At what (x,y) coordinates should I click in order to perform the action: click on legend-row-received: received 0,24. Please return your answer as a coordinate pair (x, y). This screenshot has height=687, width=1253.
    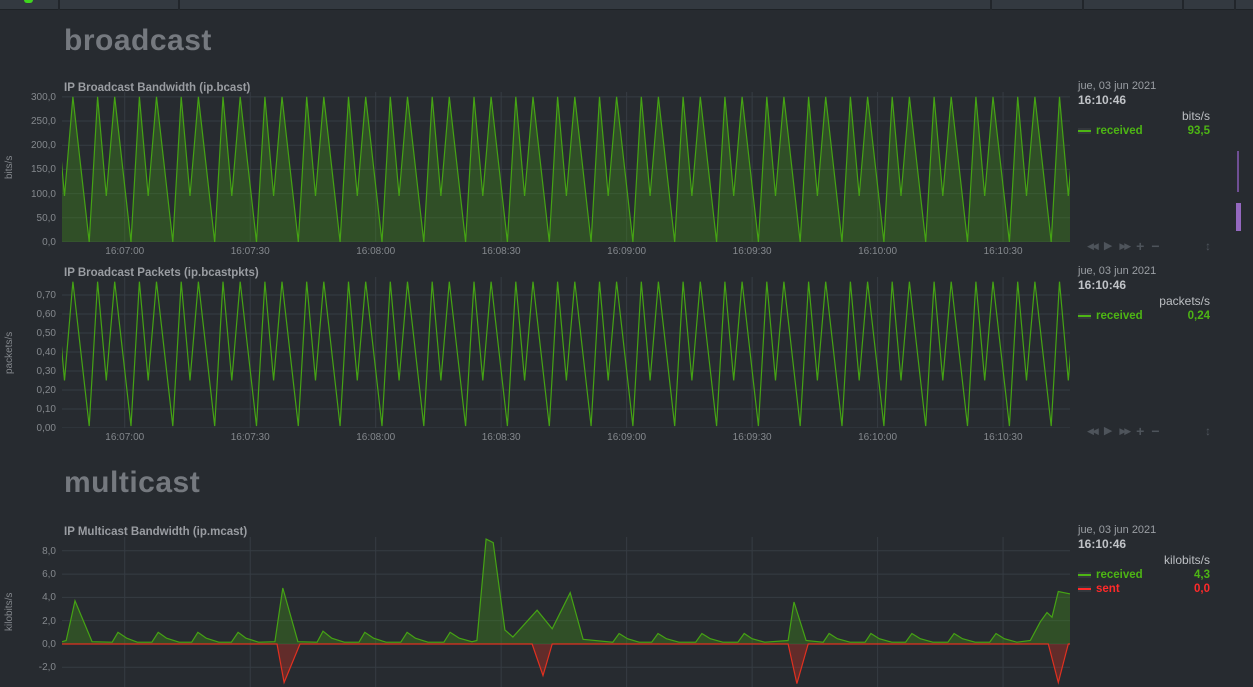
    Looking at the image, I should click on (1144, 316).